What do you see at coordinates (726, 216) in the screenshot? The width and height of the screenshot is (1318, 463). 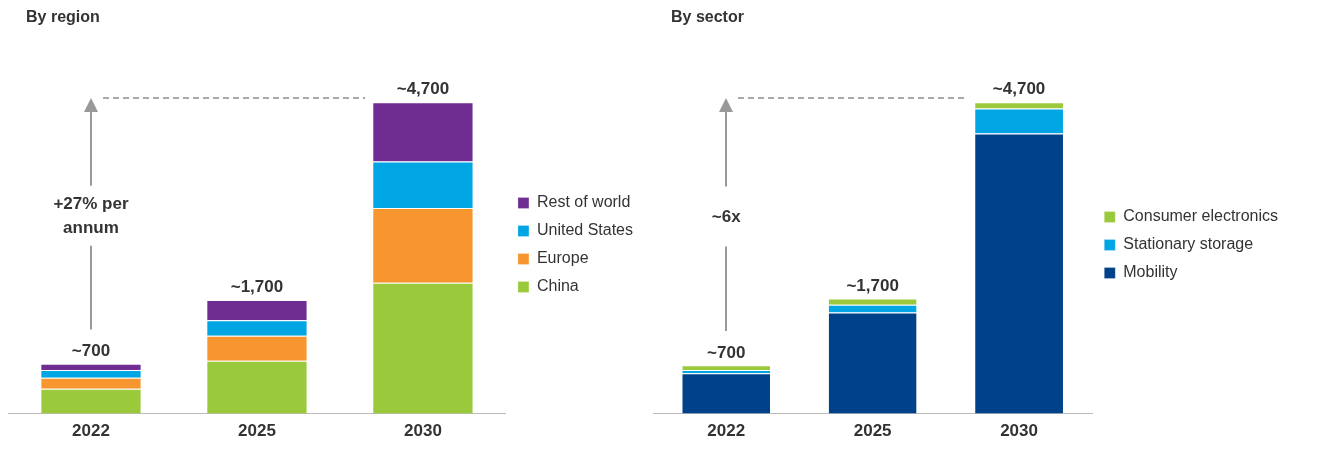 I see `annotation: ~6x` at bounding box center [726, 216].